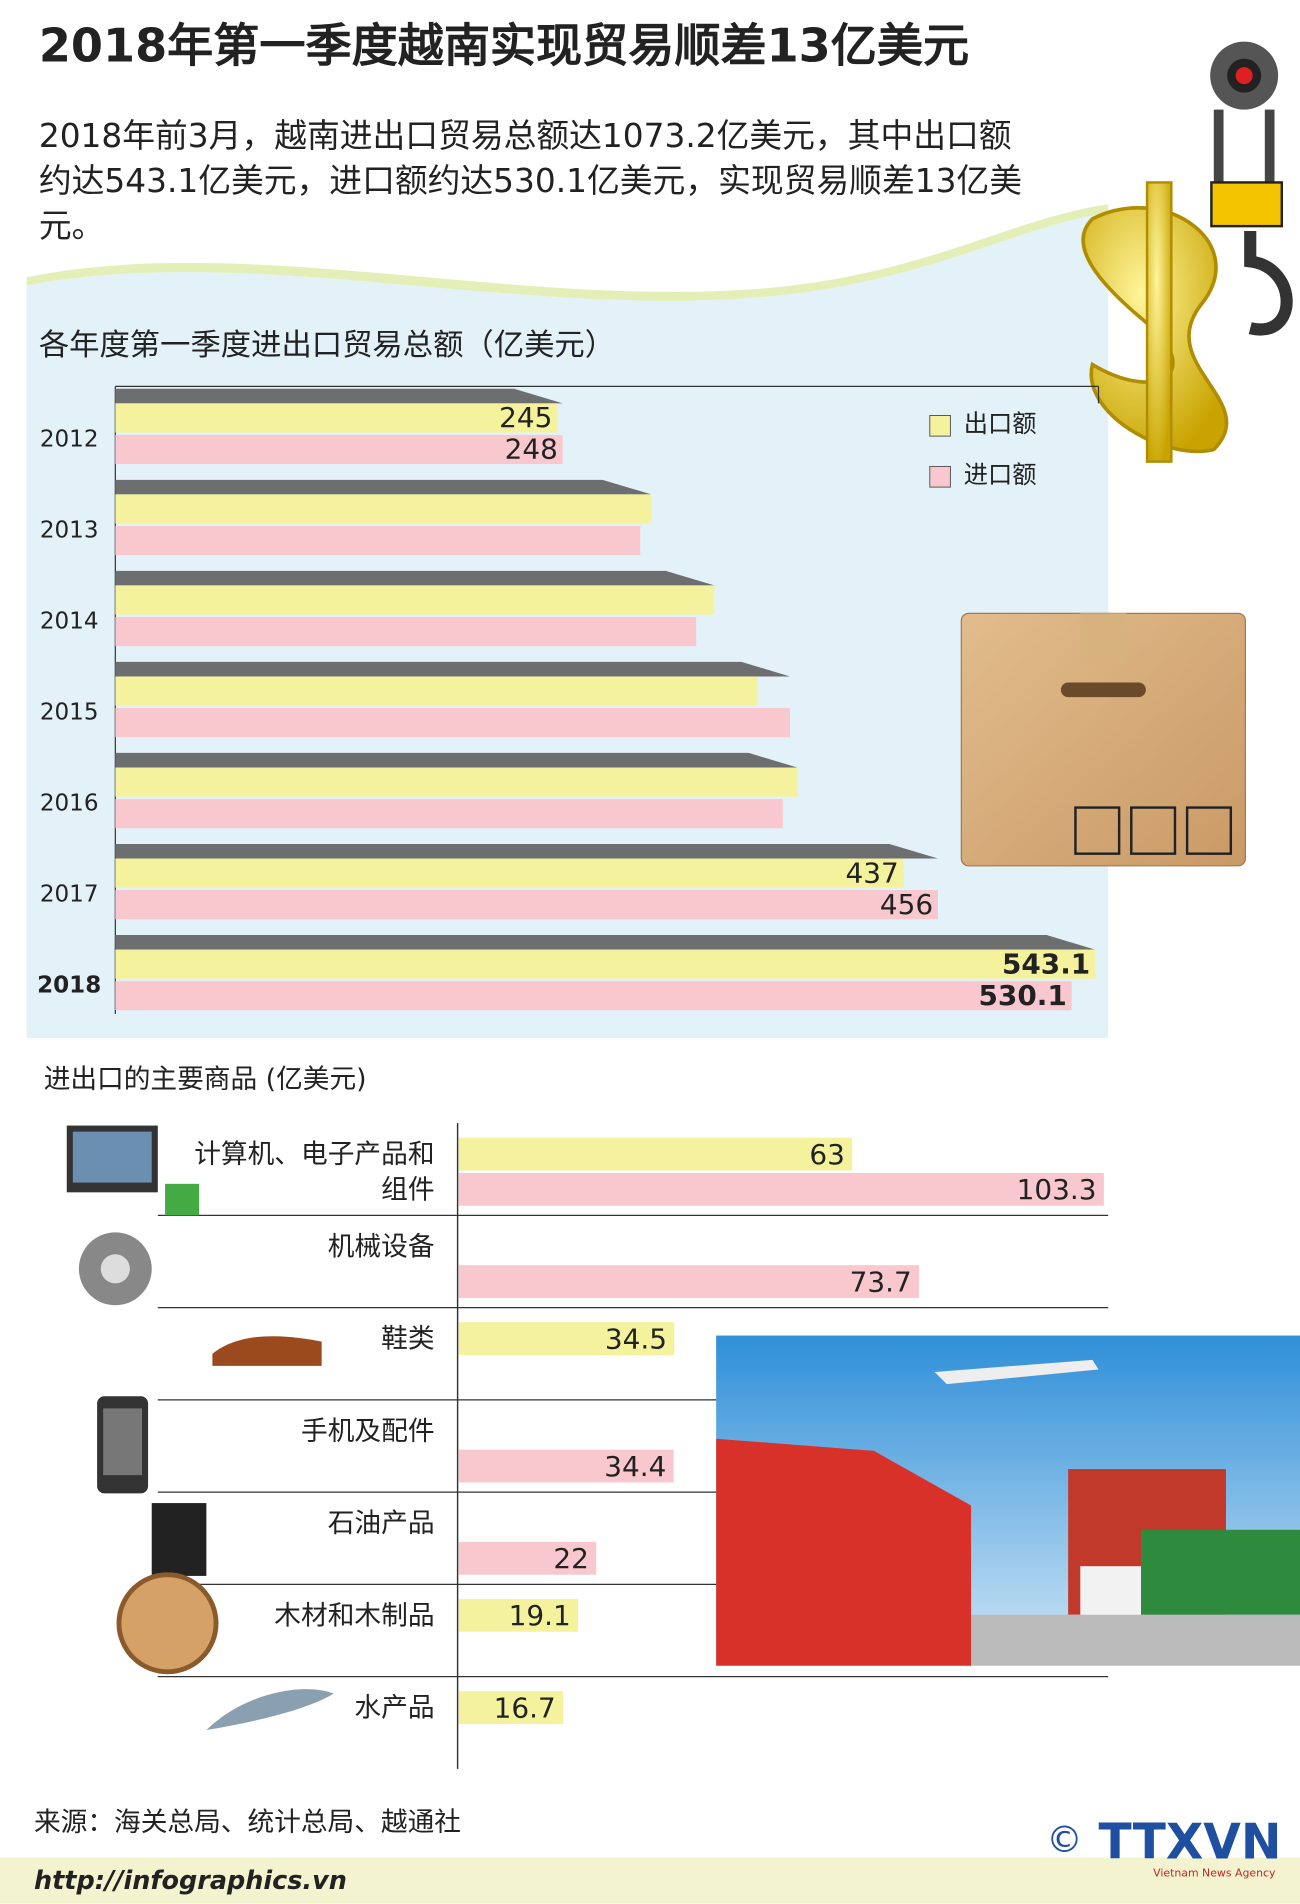  I want to click on y-tick-label: 2015, so click(69, 712).